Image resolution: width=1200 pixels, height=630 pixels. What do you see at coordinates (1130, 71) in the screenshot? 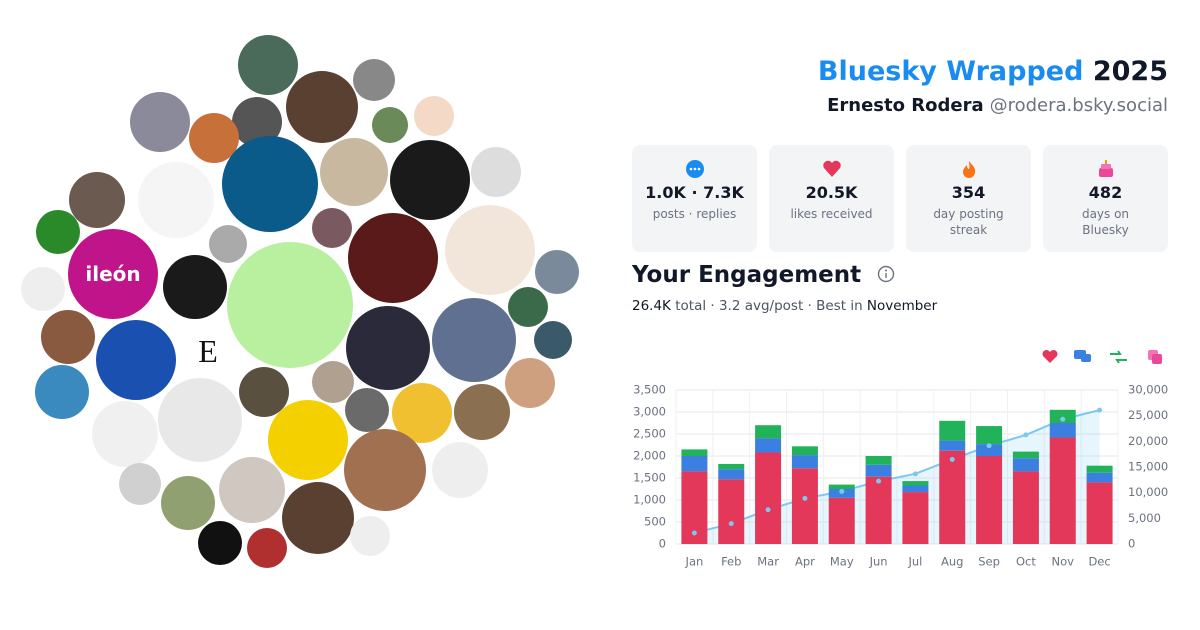
I see `year: 2025` at bounding box center [1130, 71].